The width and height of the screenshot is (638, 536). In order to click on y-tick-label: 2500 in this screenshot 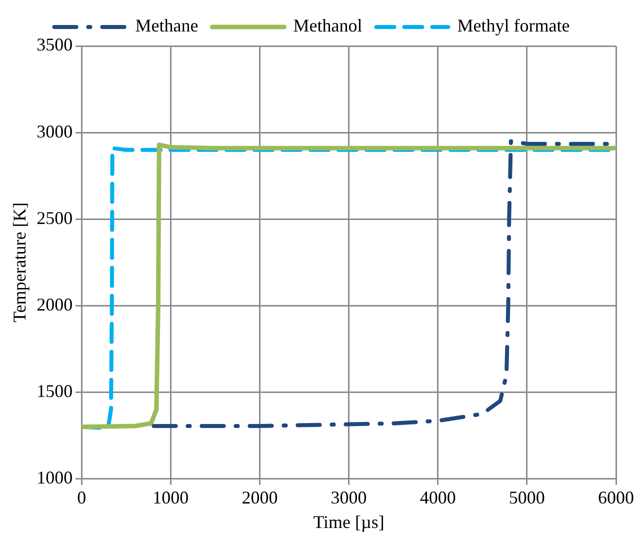, I will do `click(54, 218)`.